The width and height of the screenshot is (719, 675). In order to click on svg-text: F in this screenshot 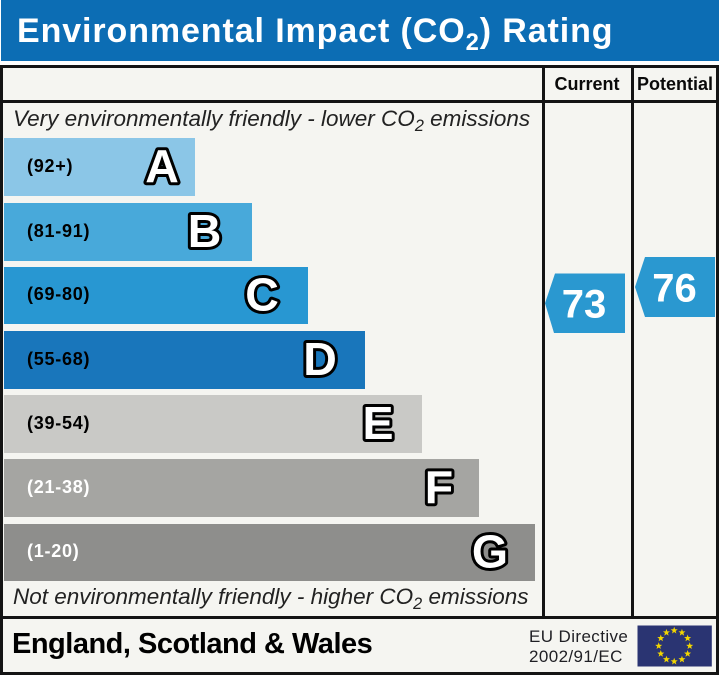, I will do `click(439, 487)`.